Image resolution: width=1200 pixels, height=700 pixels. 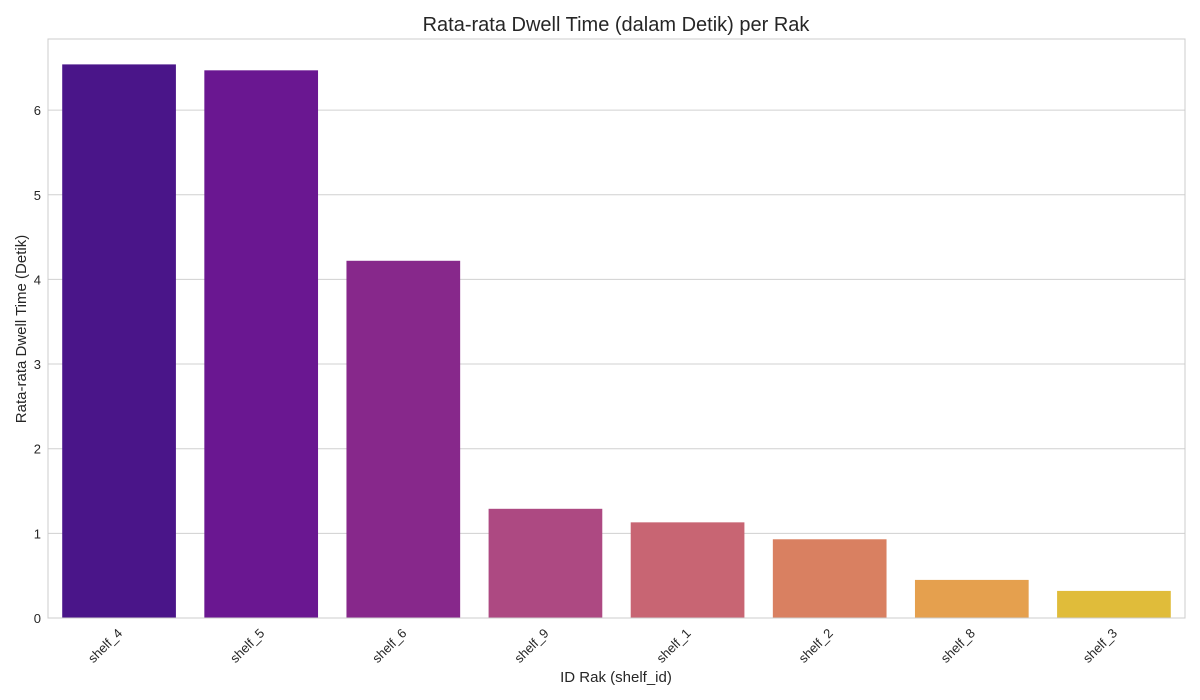 I want to click on x-tick-label: shelf_8, so click(x=958, y=646).